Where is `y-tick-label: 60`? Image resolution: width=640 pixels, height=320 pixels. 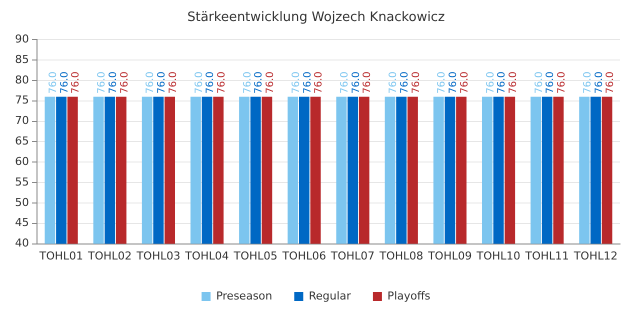
y-tick-label: 60 is located at coordinates (21, 161).